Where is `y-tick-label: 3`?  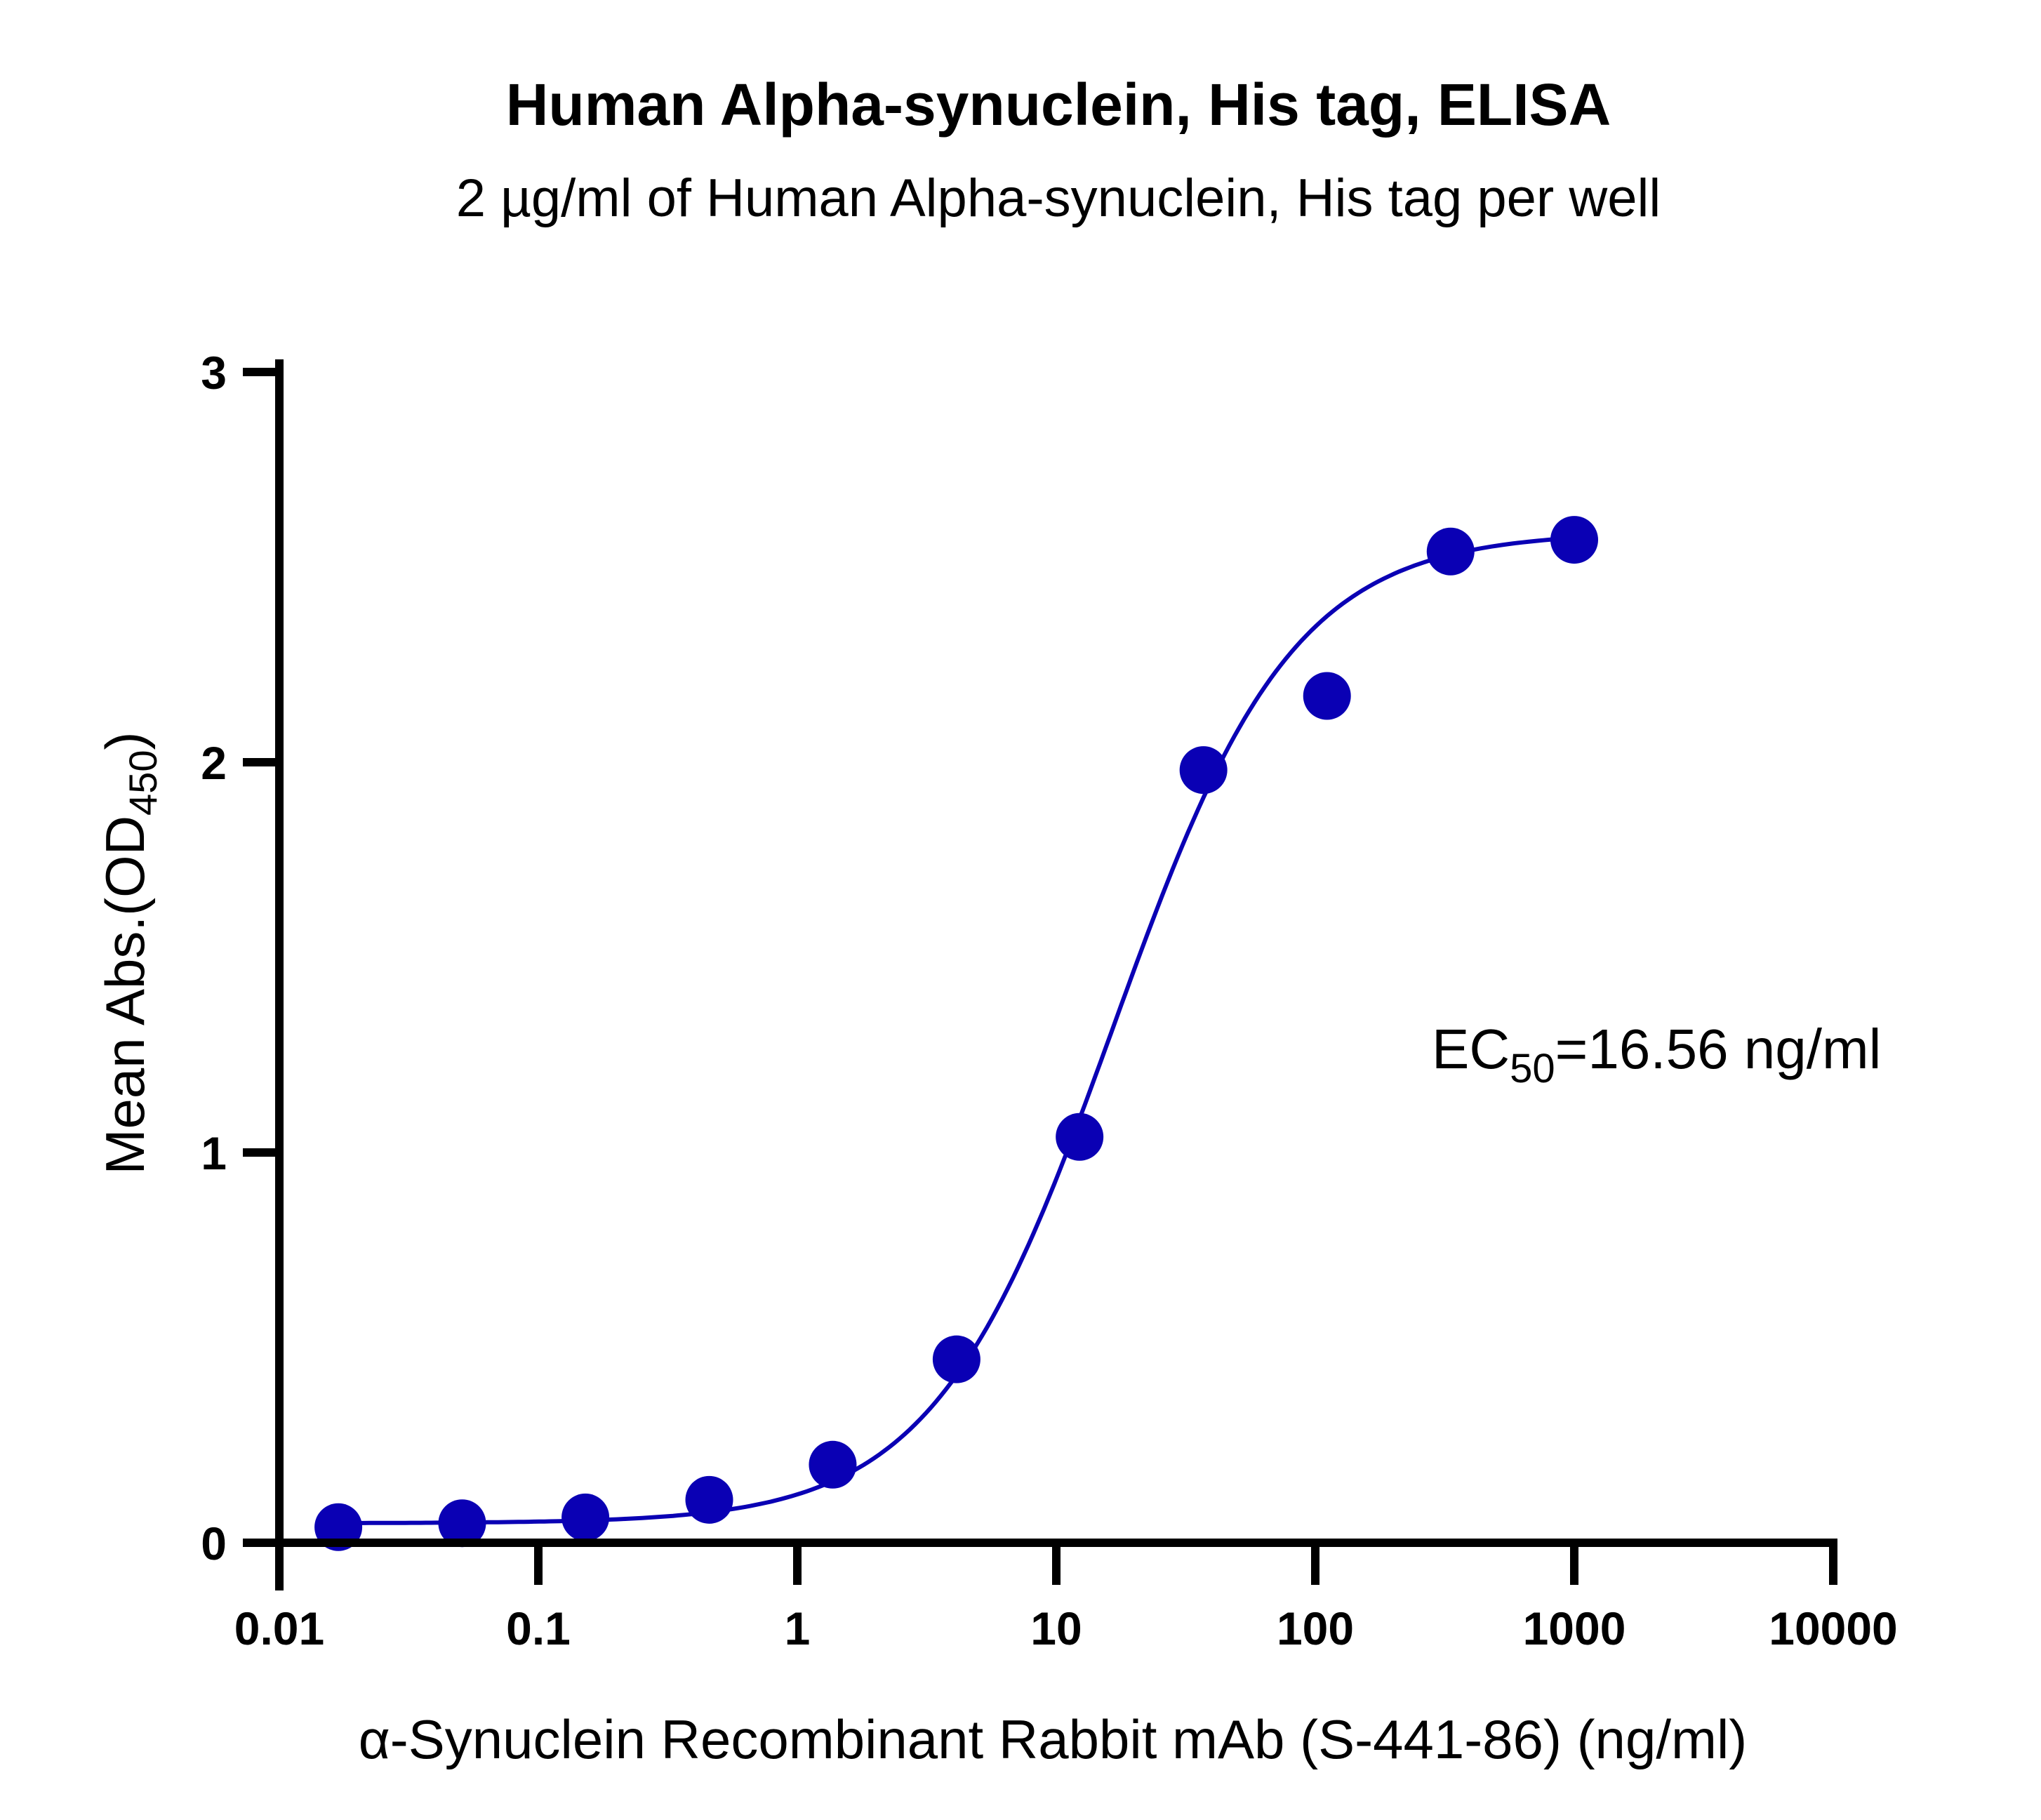
y-tick-label: 3 is located at coordinates (214, 373).